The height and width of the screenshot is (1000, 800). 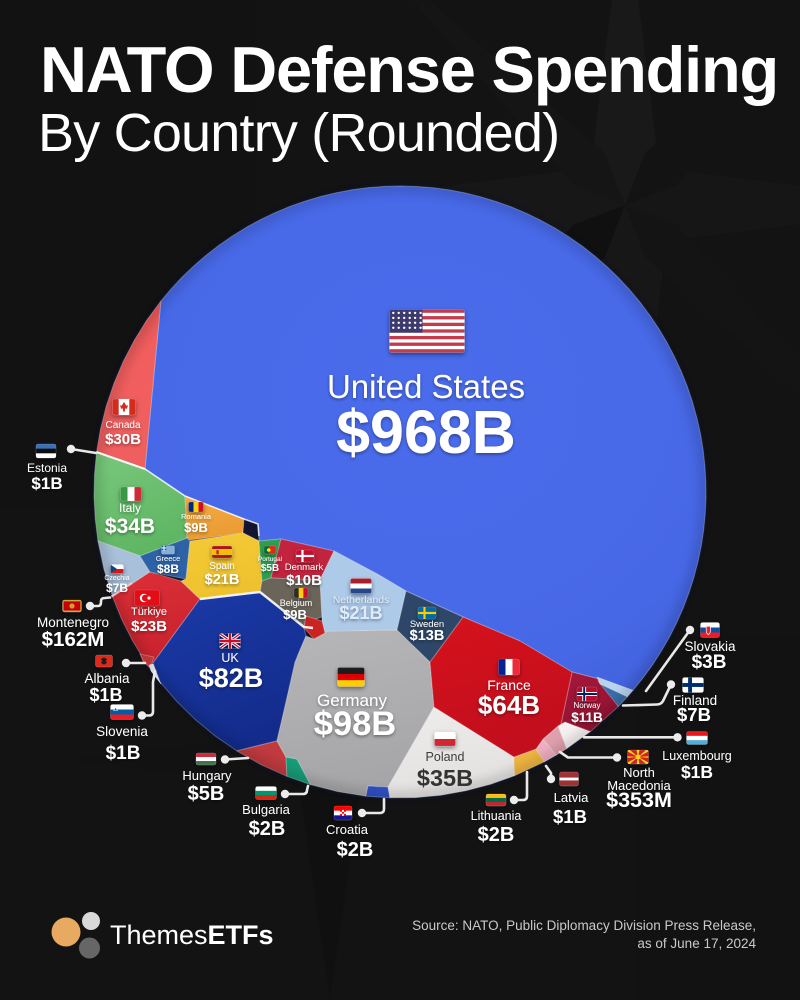 I want to click on svg-text: $23B, so click(x=149, y=626).